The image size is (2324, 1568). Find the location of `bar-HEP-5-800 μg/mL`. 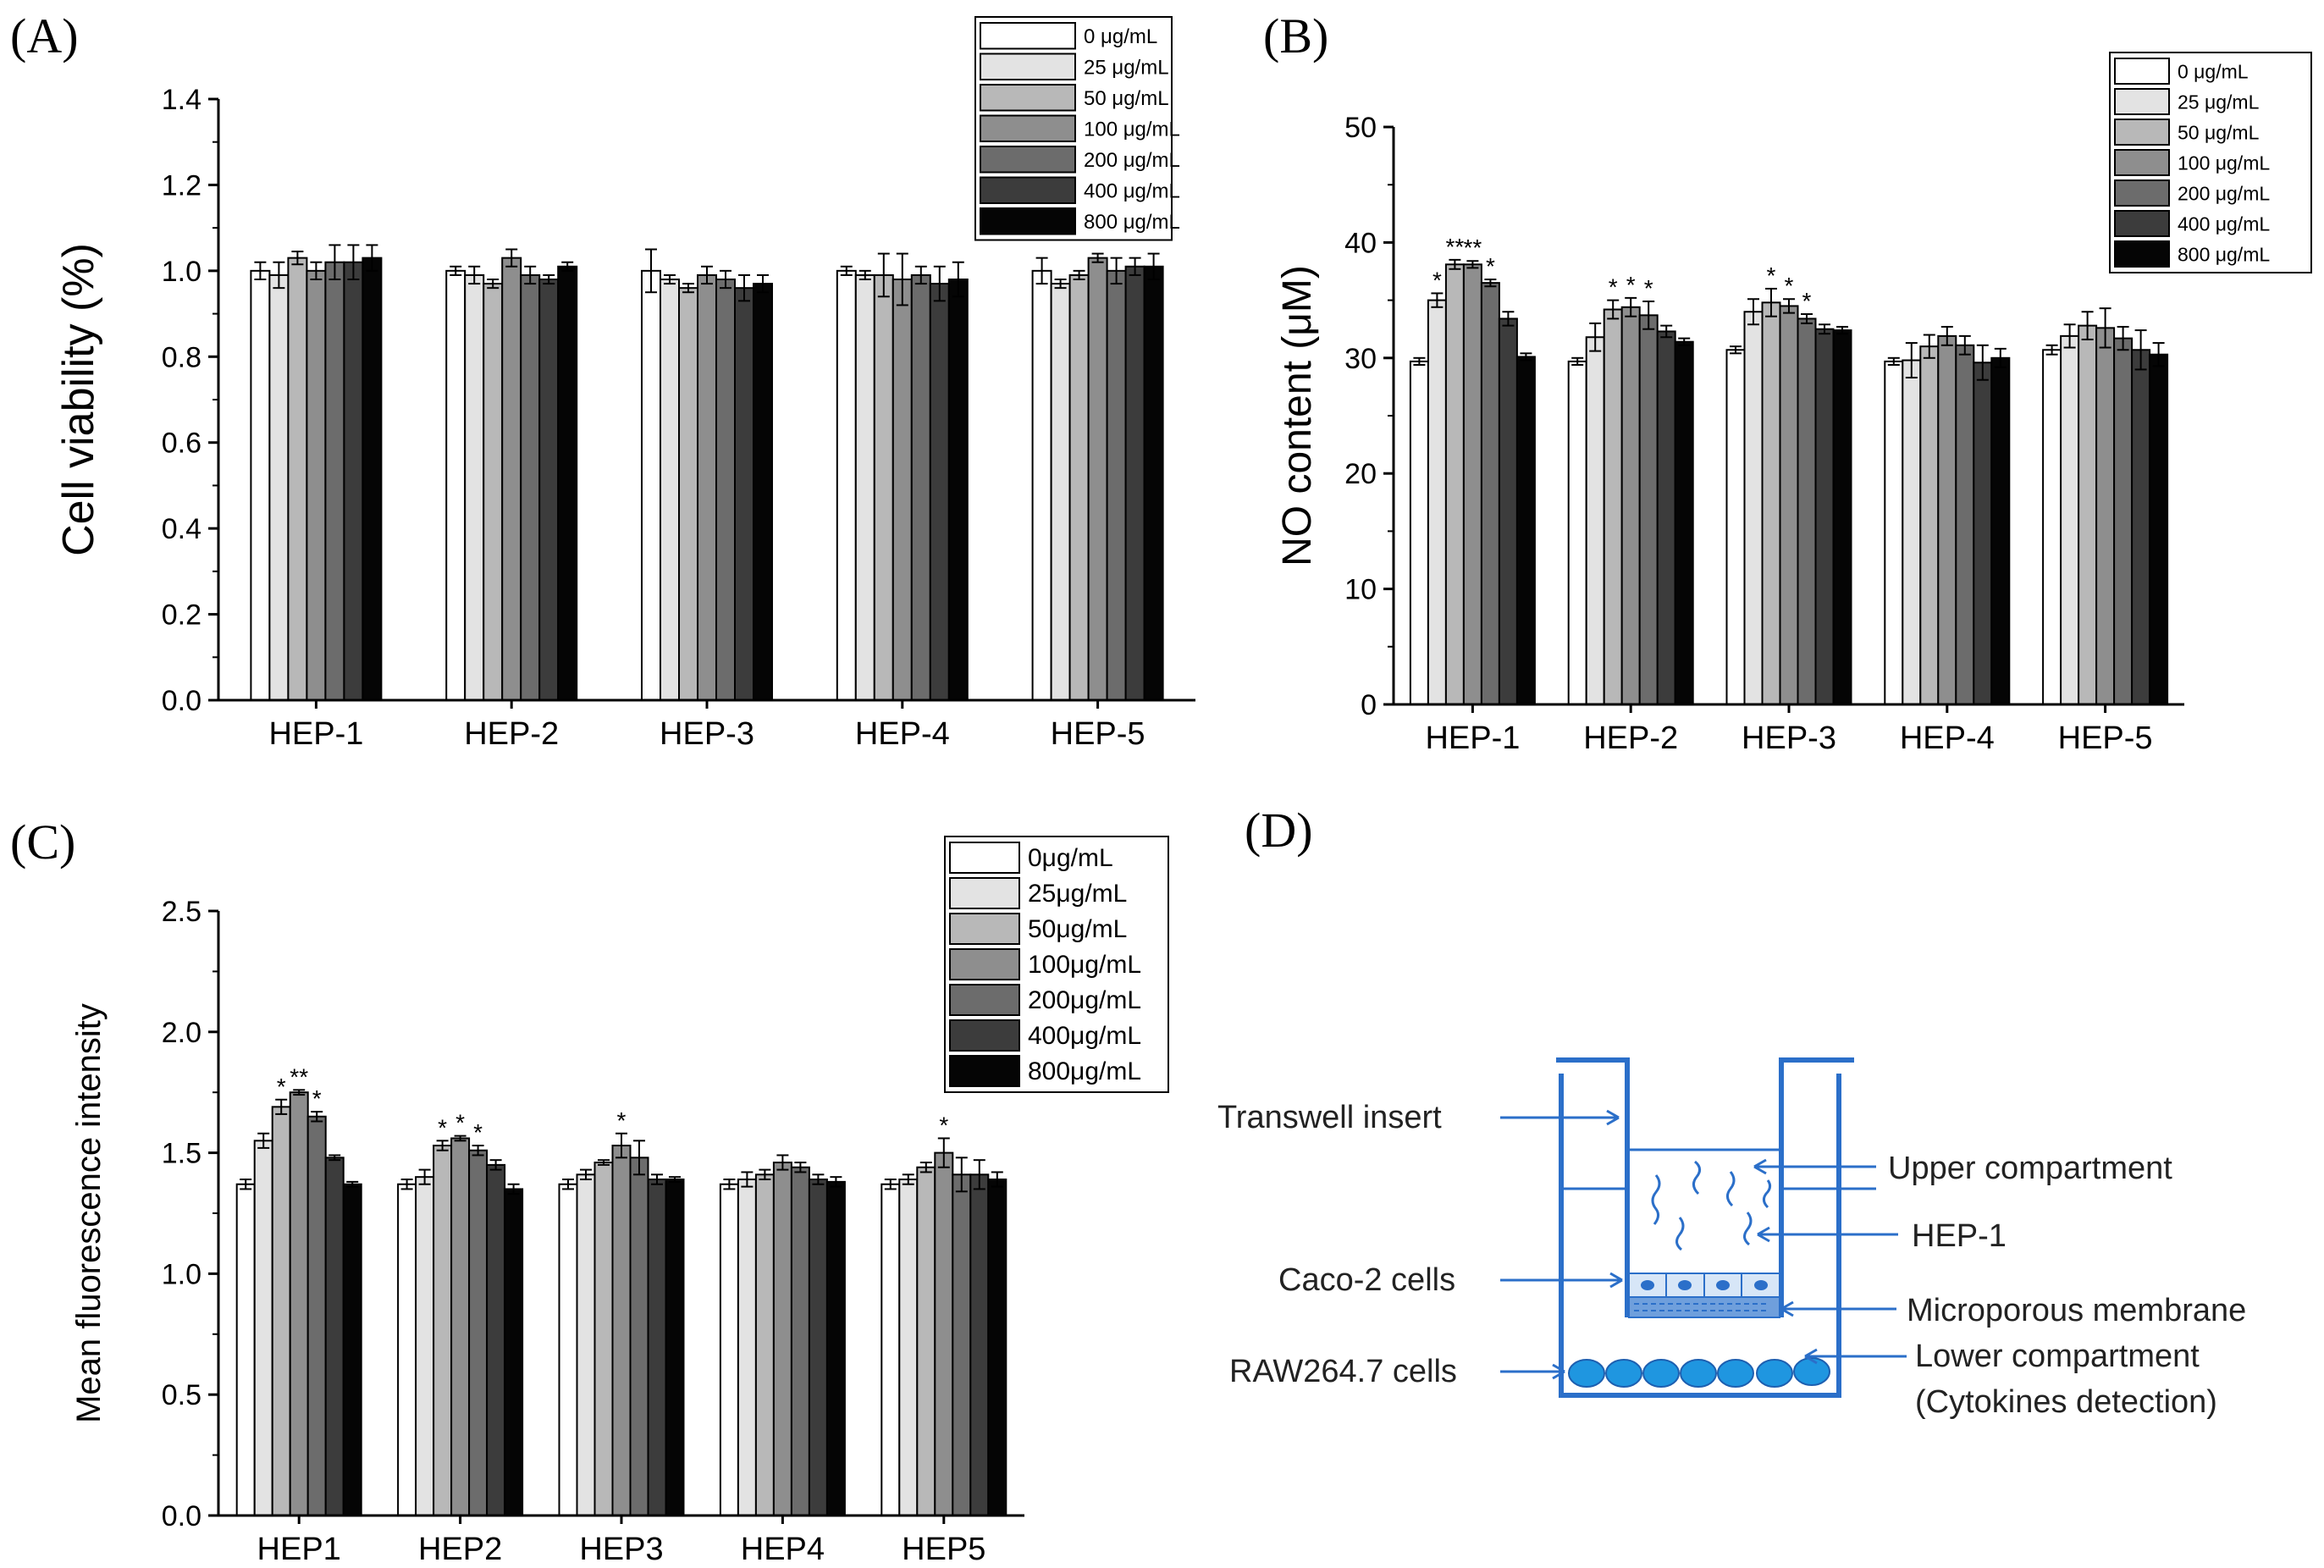

bar-HEP-5-800 μg/mL is located at coordinates (2159, 529).